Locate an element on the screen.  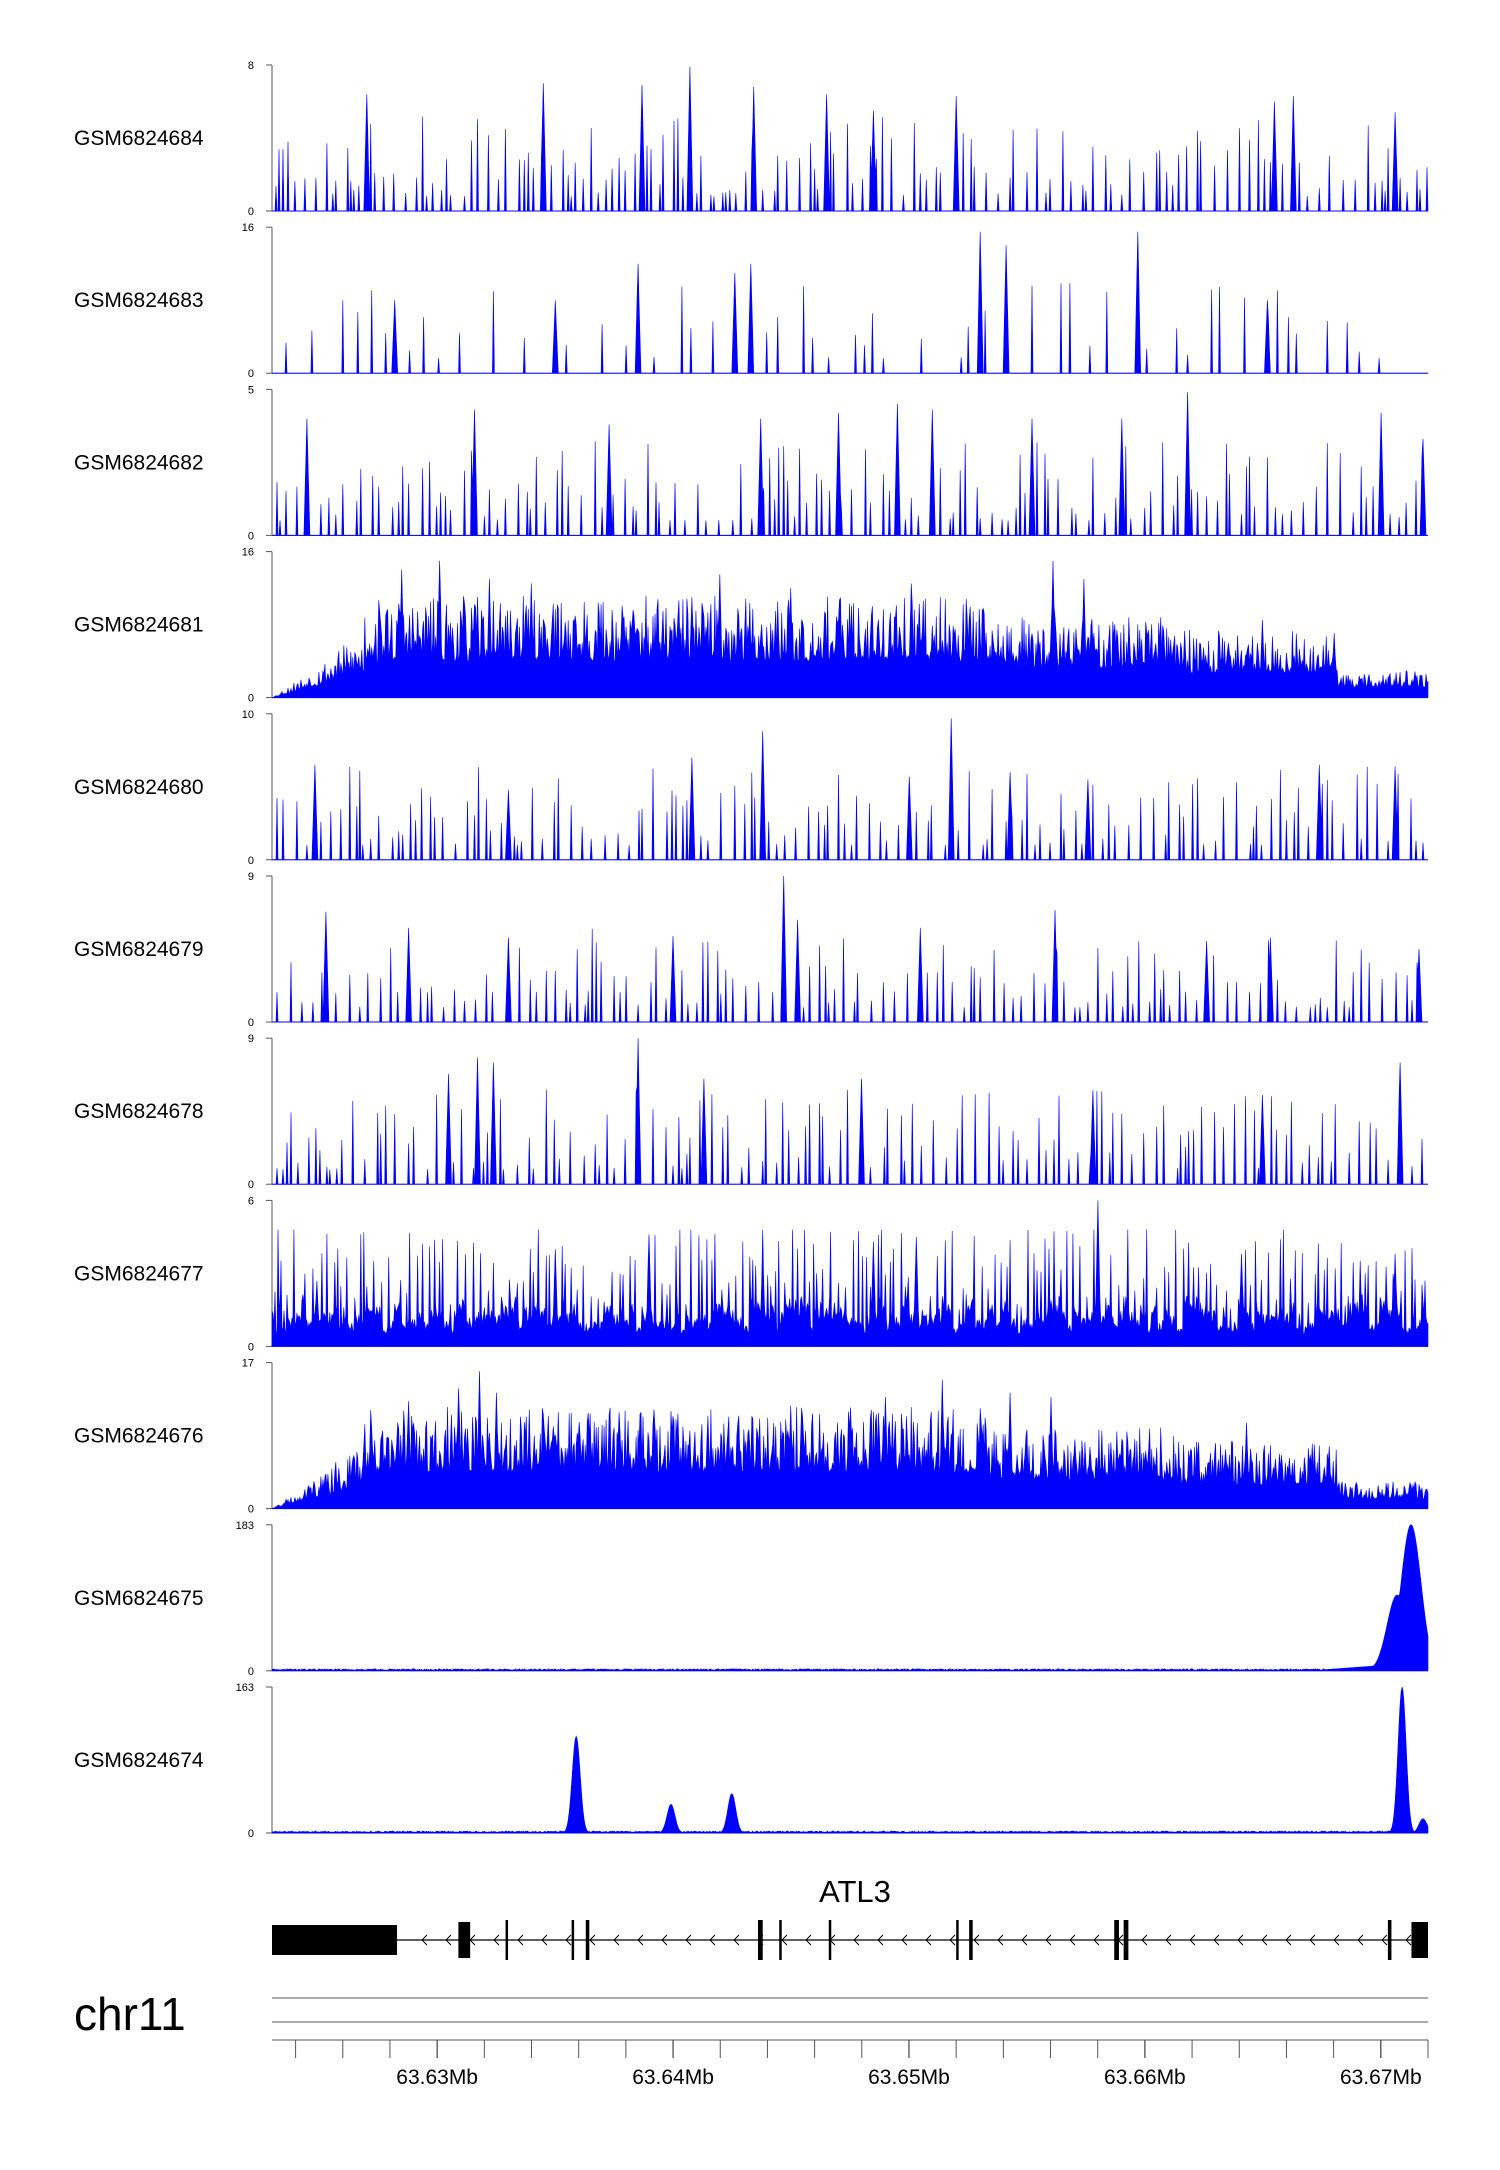
track-GSM6824677: GSM6824677 6 0 is located at coordinates (751, 1274).